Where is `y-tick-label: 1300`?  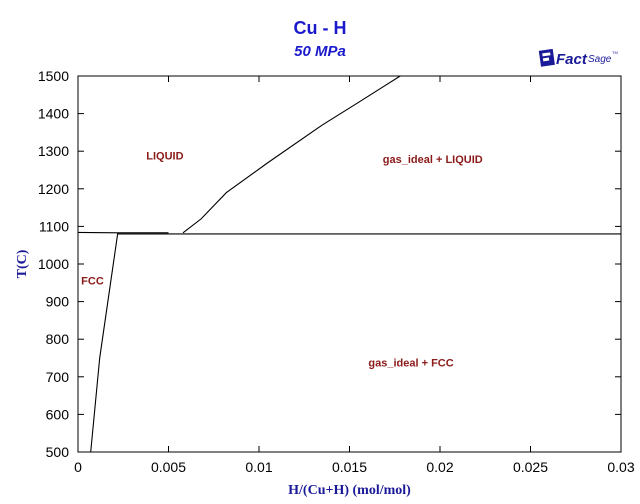 y-tick-label: 1300 is located at coordinates (53, 151).